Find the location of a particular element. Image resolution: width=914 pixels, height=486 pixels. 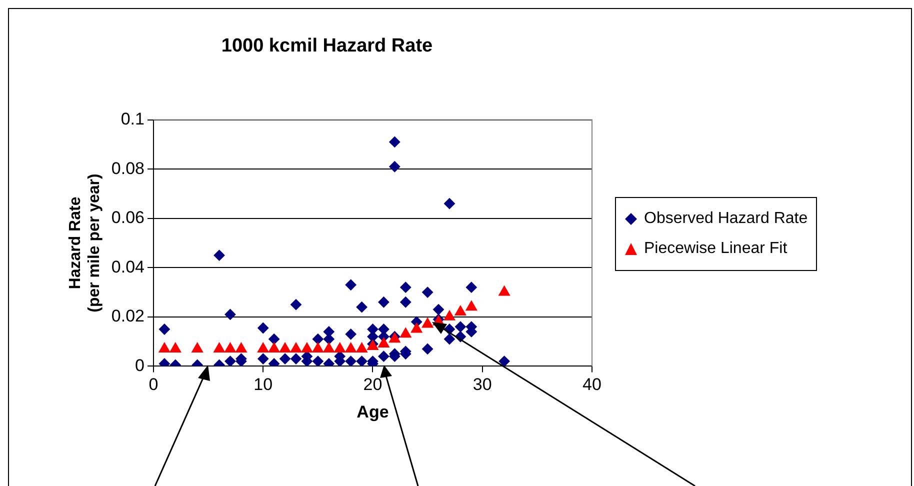

x-axis-title: Age is located at coordinates (372, 412).